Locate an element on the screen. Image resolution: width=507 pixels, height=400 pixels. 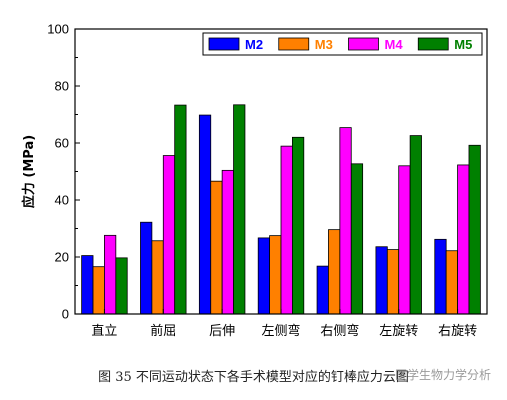
legend-swatch-m2 is located at coordinates (224, 44).